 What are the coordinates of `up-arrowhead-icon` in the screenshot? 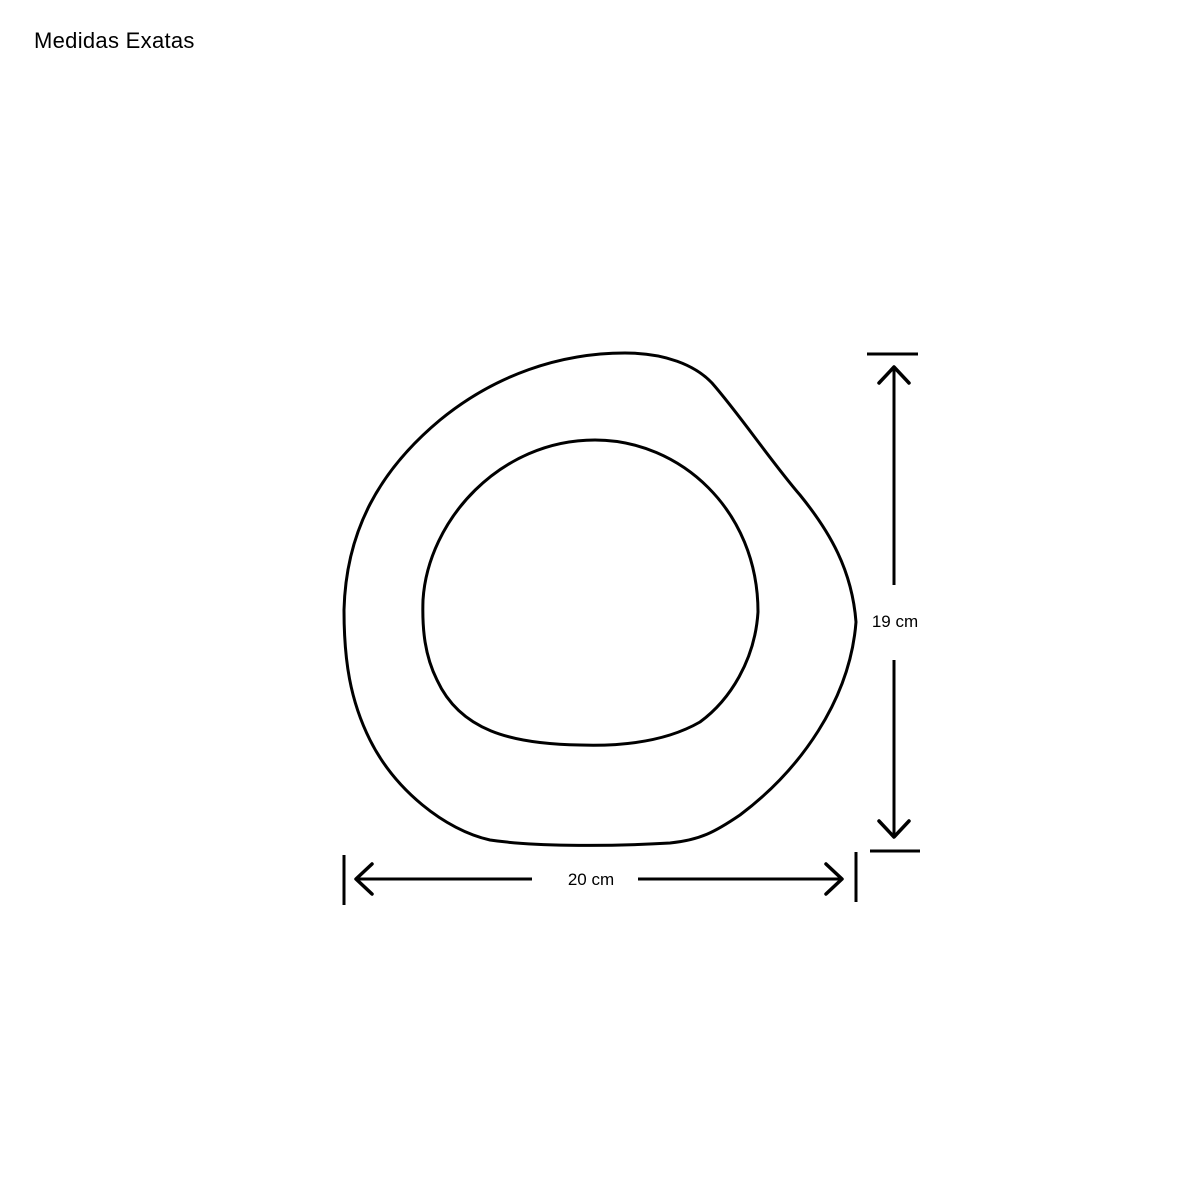 It's located at (894, 375).